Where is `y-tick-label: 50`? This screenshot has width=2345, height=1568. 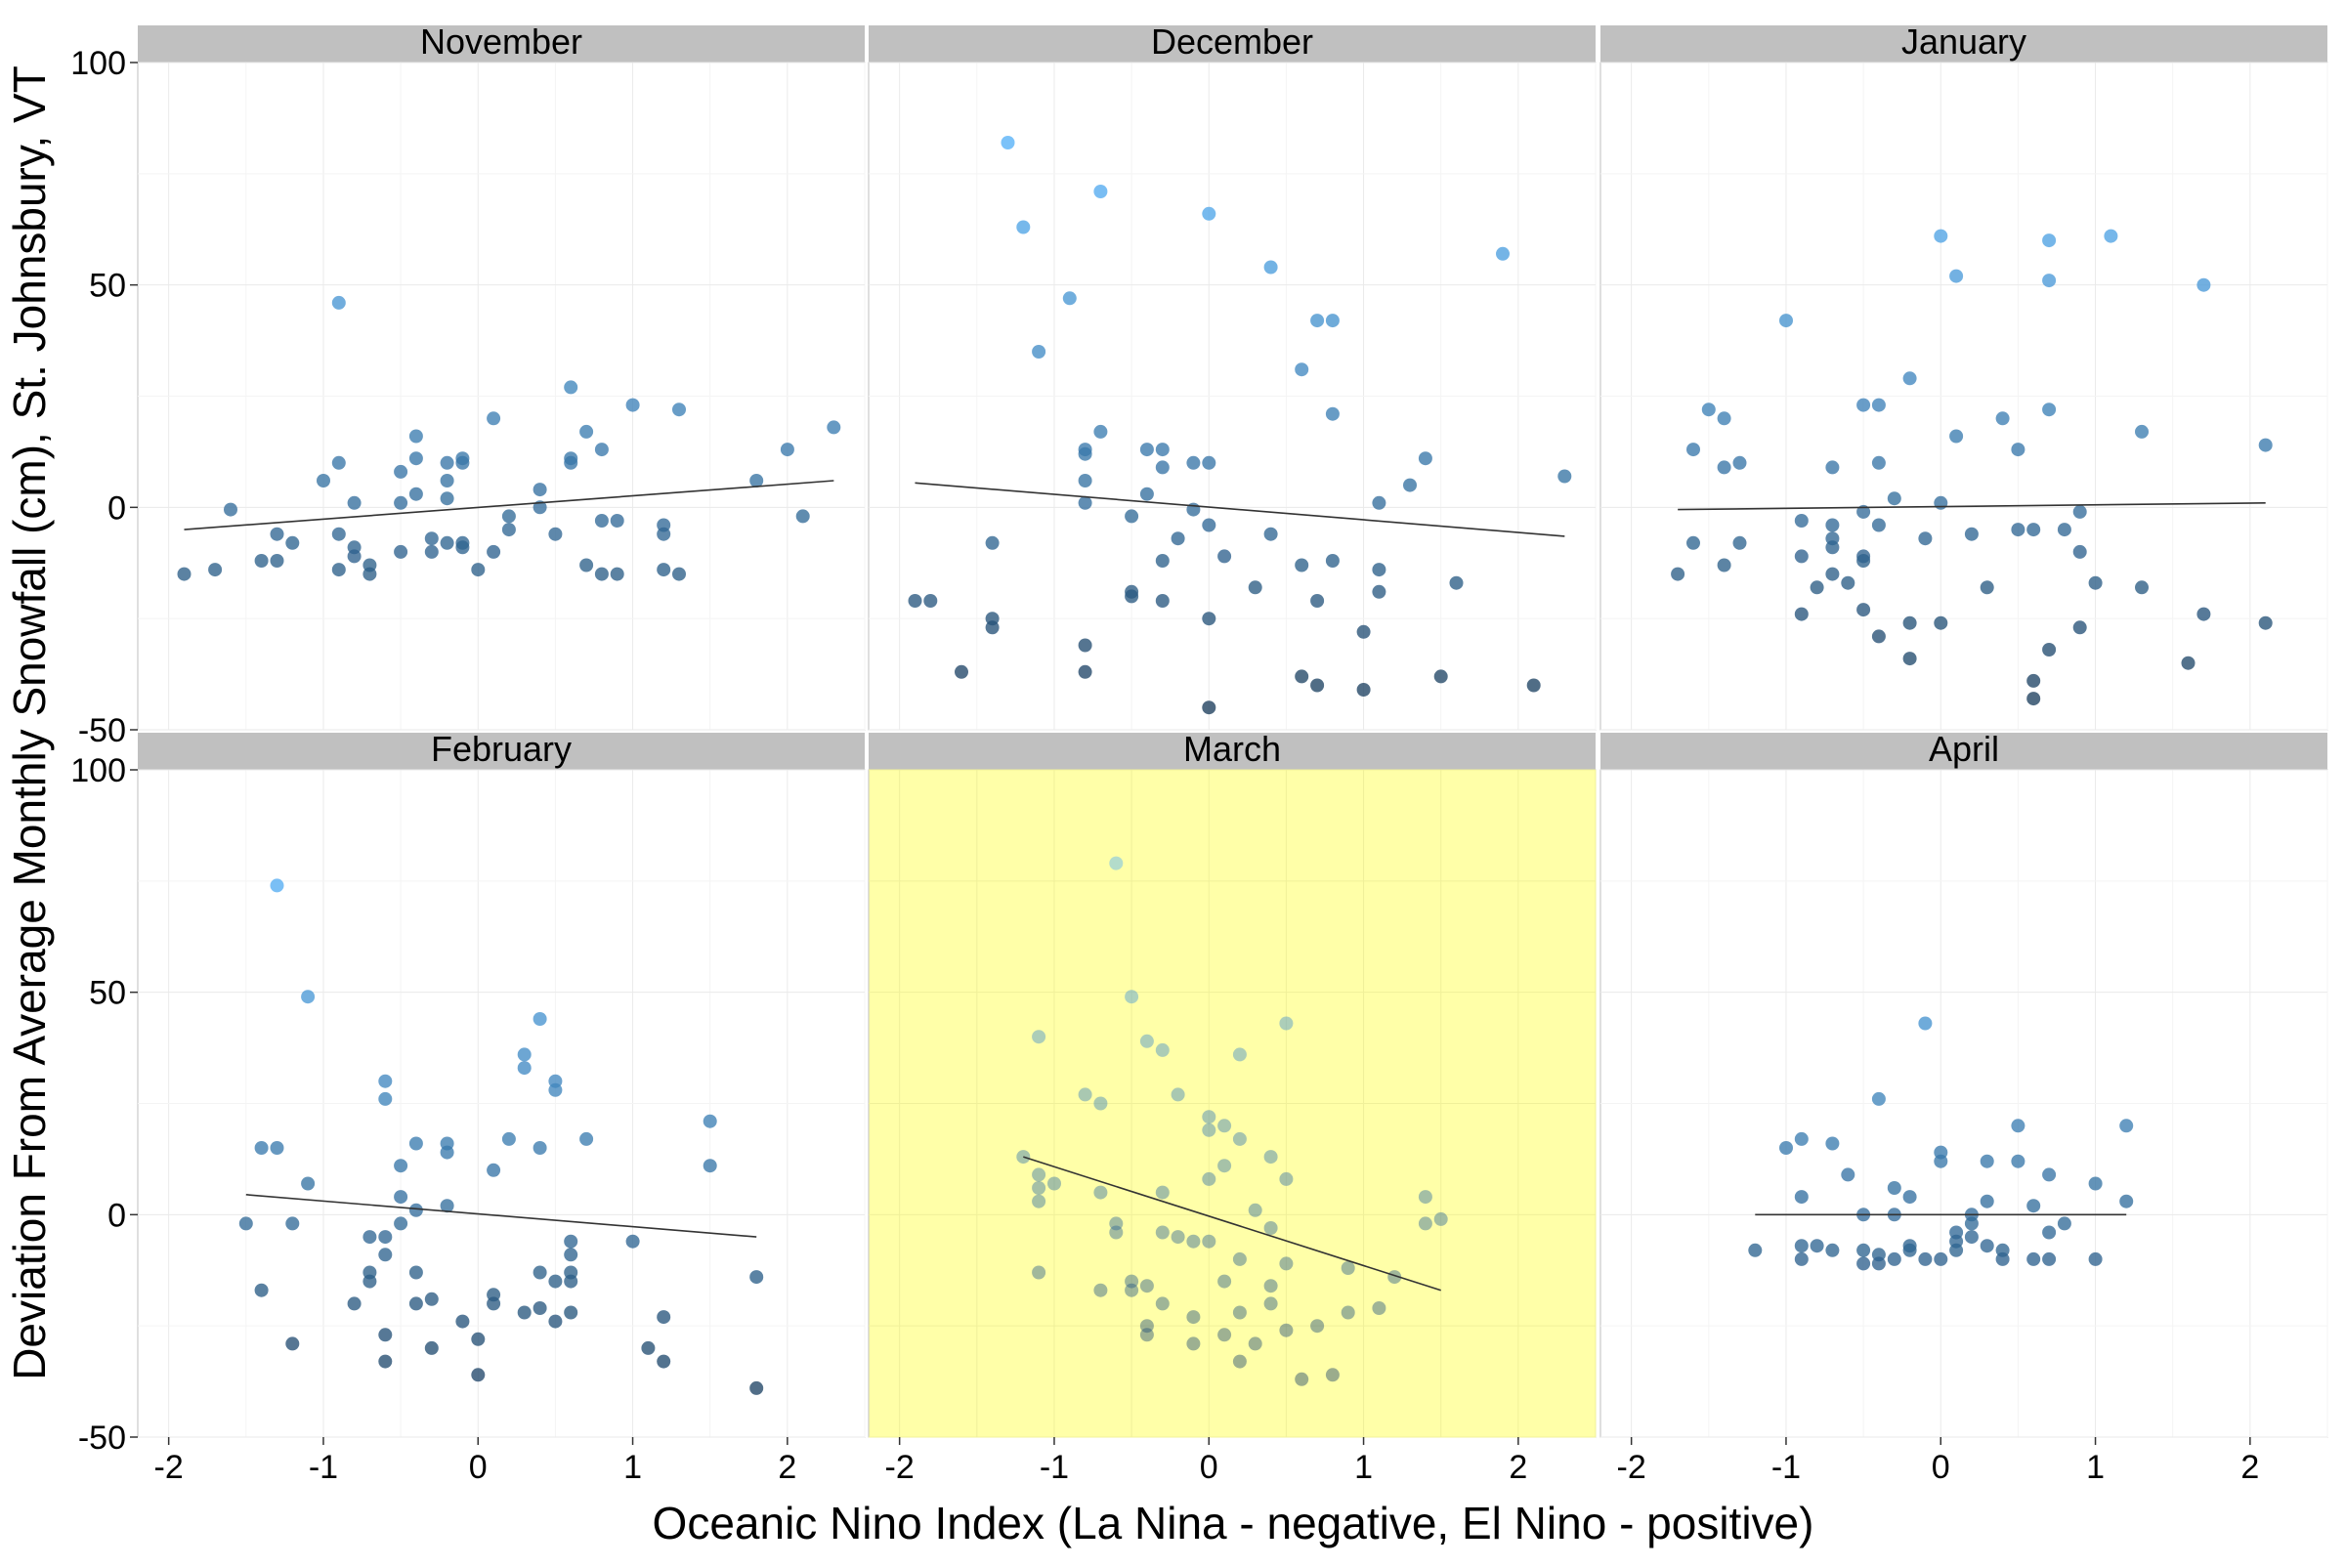
y-tick-label: 50 is located at coordinates (107, 993).